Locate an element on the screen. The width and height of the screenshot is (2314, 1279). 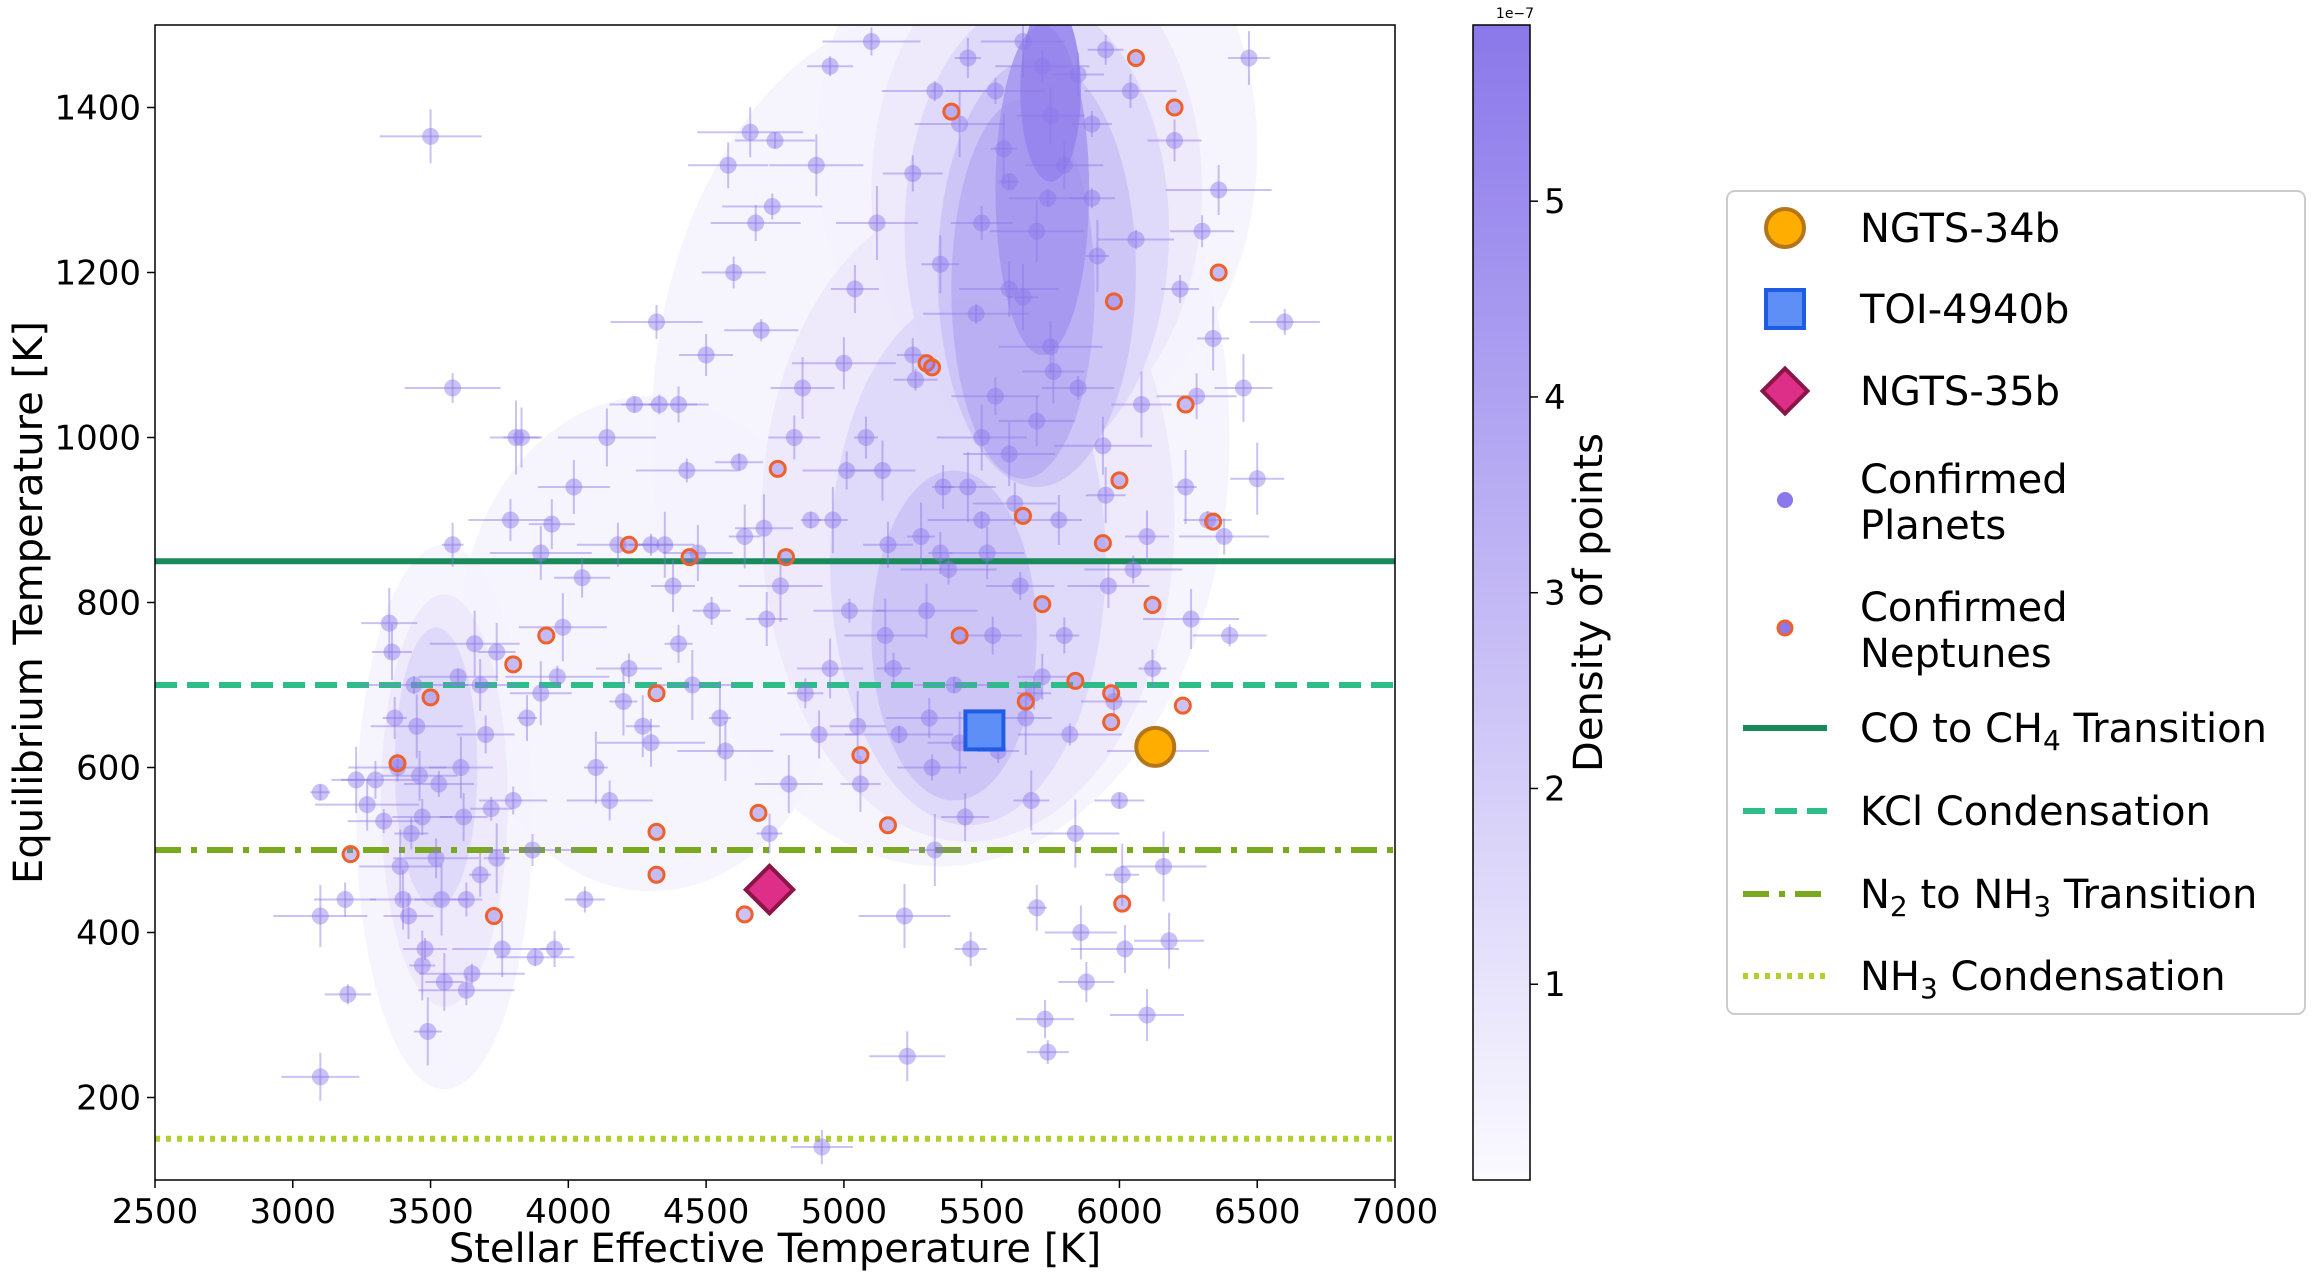
legend-entry: N2 to NH3 Transition is located at coordinates (2000, 897).